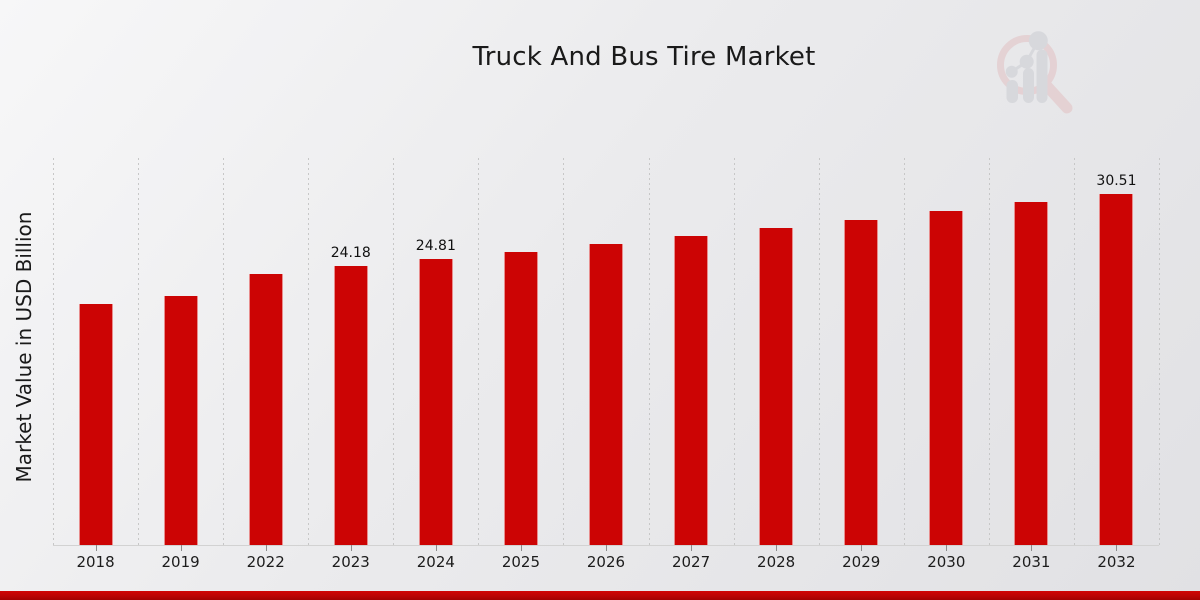  I want to click on bottom-accent-strip, so click(600, 595).